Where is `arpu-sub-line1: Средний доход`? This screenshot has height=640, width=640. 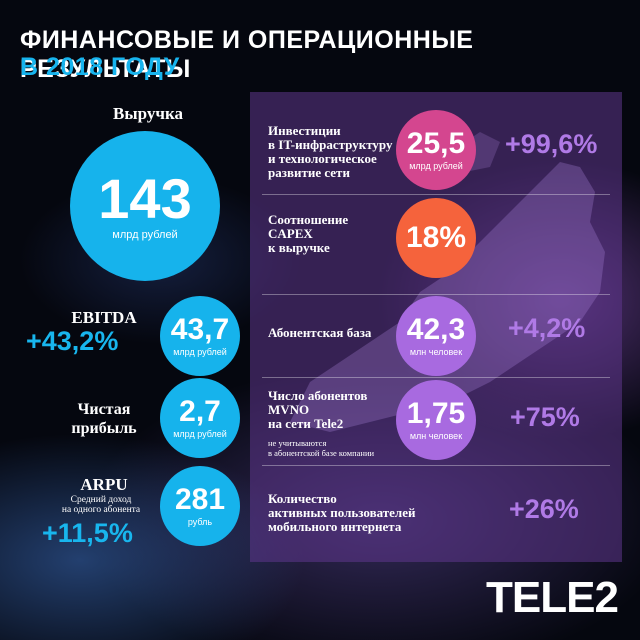 arpu-sub-line1: Средний доход is located at coordinates (101, 500).